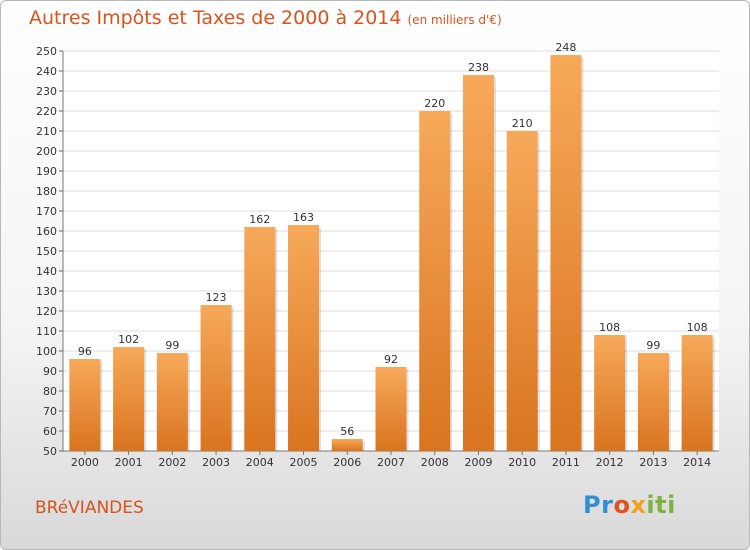 This screenshot has height=550, width=750. What do you see at coordinates (172, 462) in the screenshot?
I see `x-tick-label: 2002` at bounding box center [172, 462].